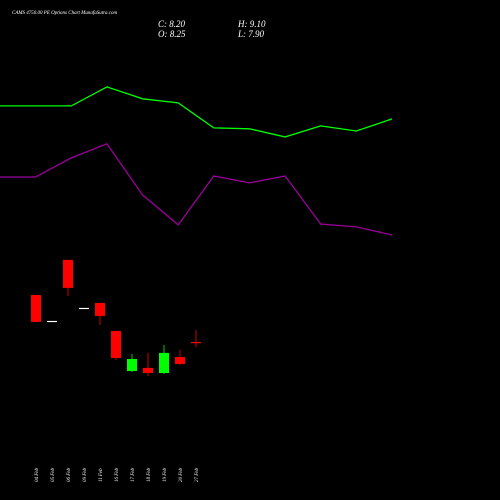 The width and height of the screenshot is (500, 500). Describe the element at coordinates (251, 24) in the screenshot. I see `high-label: H: 9.10` at that location.